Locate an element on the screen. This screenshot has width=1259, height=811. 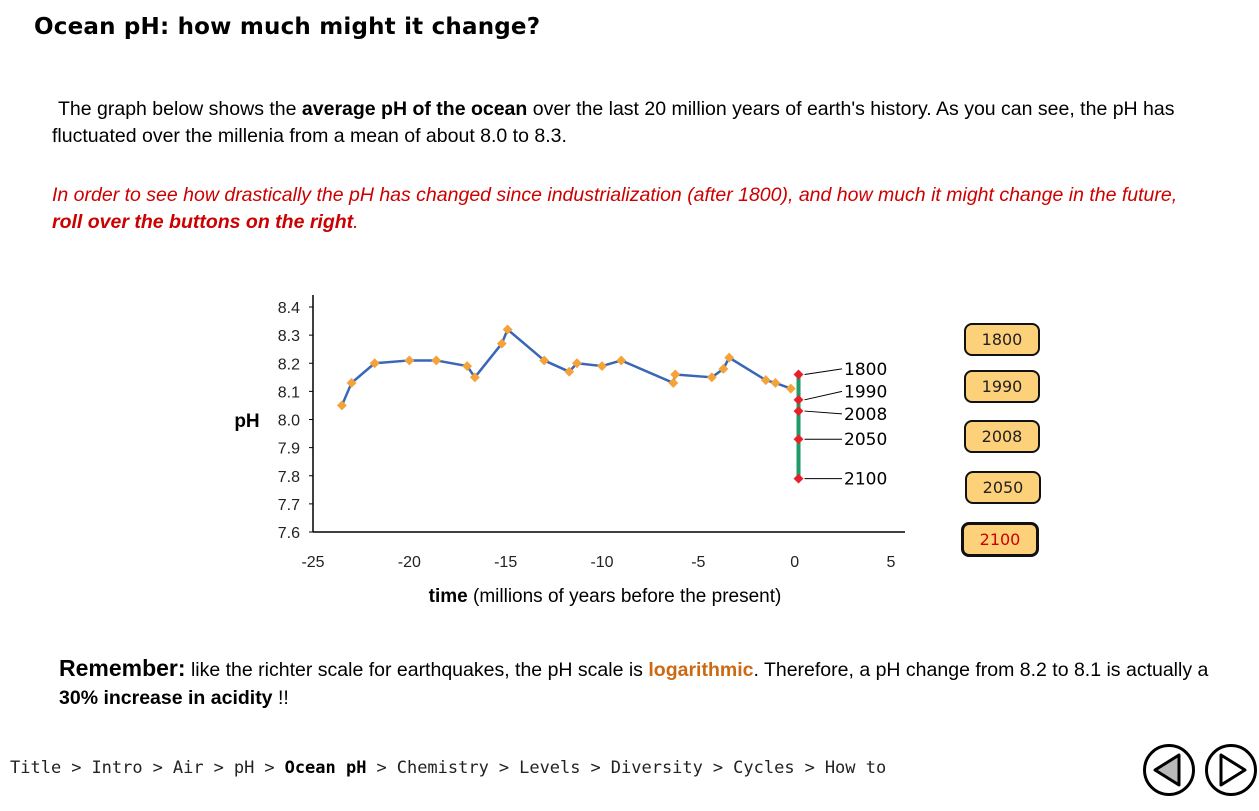
instruction-text-2: . is located at coordinates (356, 222).